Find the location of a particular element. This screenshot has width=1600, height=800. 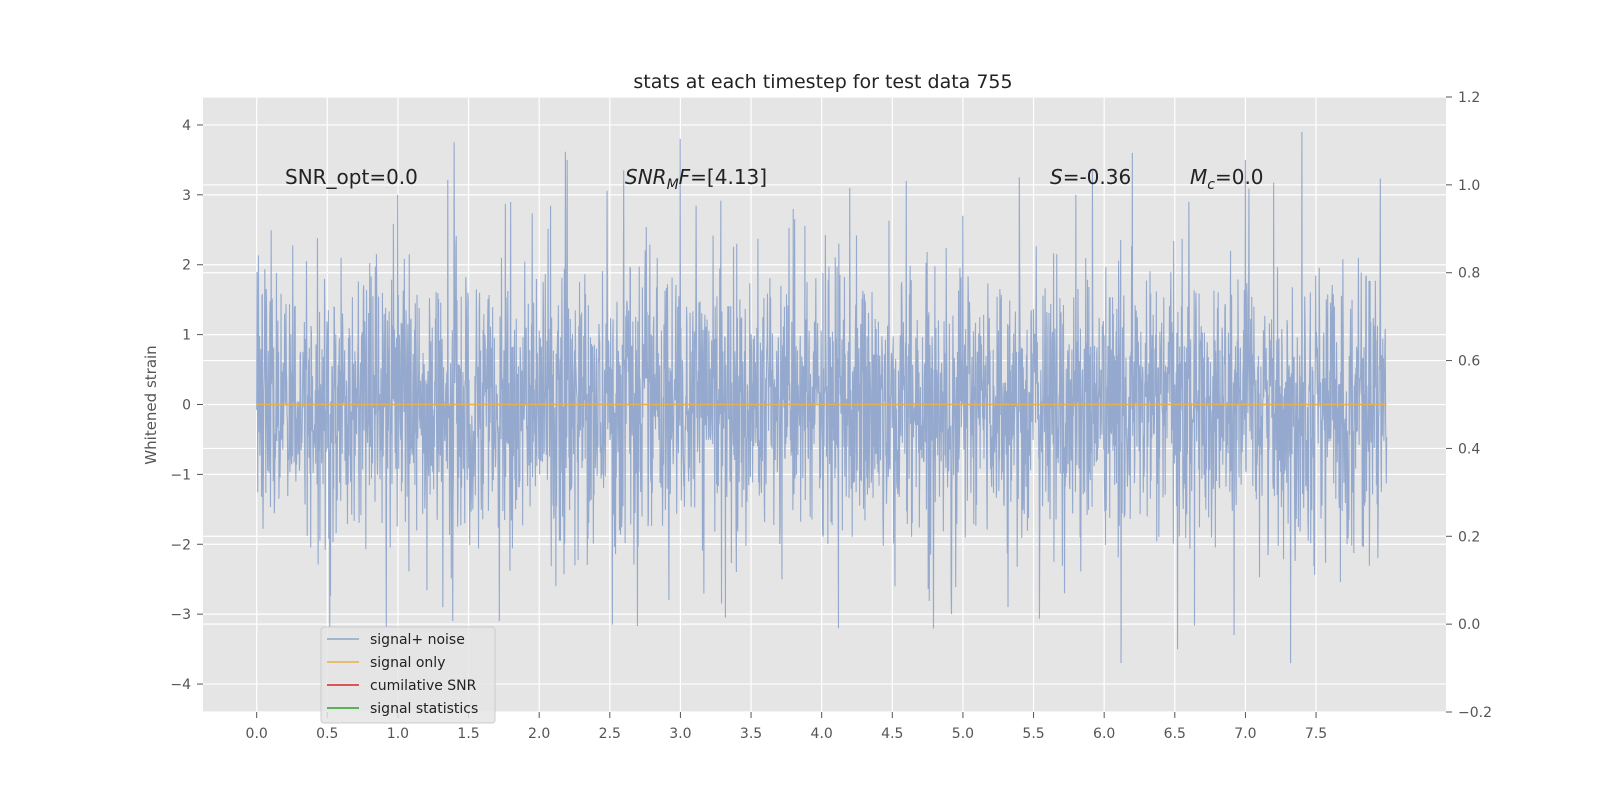

snr-mf-rest: F is located at coordinates (685, 177).